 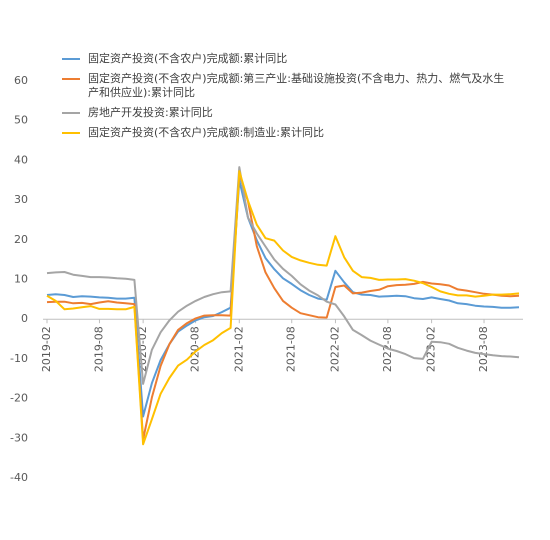 What do you see at coordinates (98, 349) in the screenshot?
I see `x-tick-label: 2019-08` at bounding box center [98, 349].